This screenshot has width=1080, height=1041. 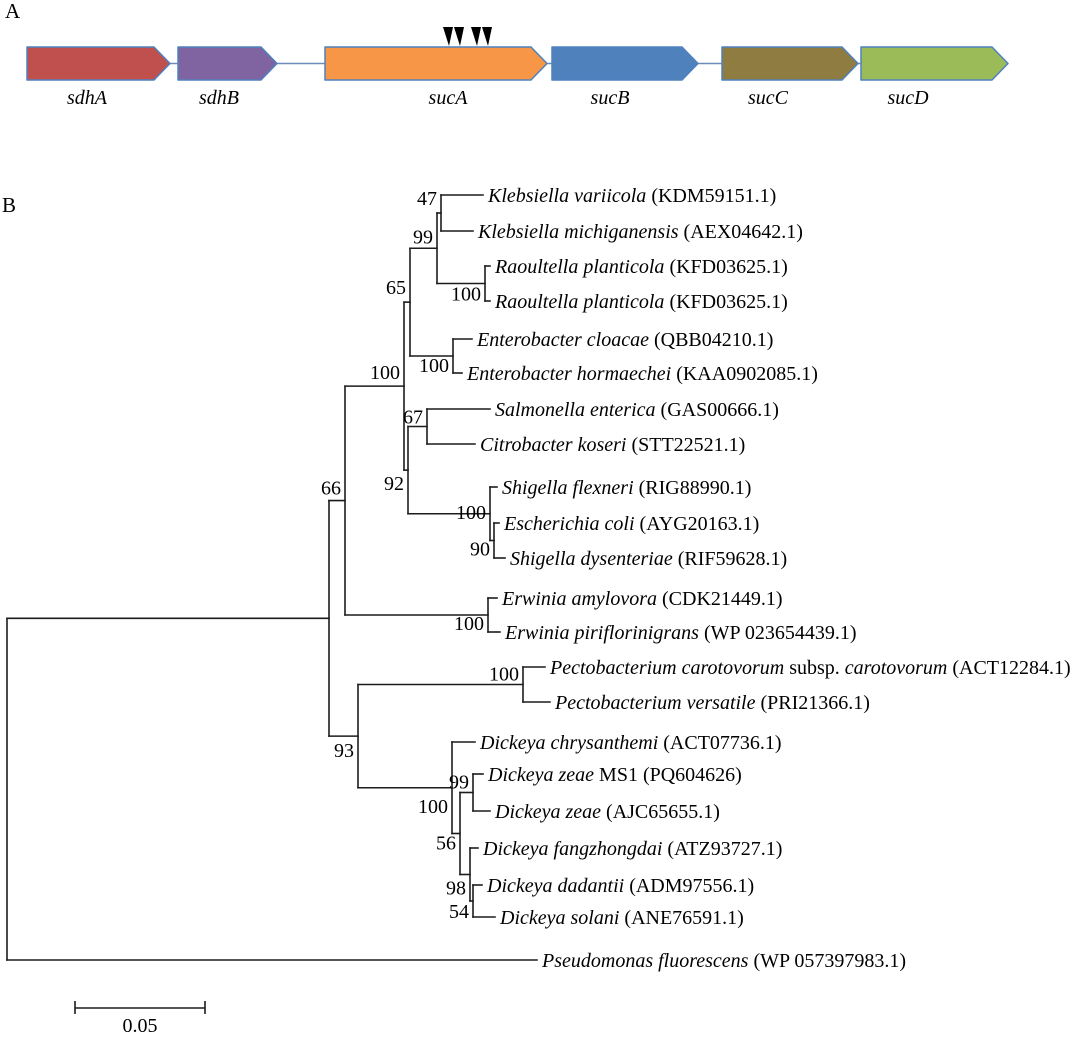 I want to click on bootstrap-label: 65, so click(x=396, y=288).